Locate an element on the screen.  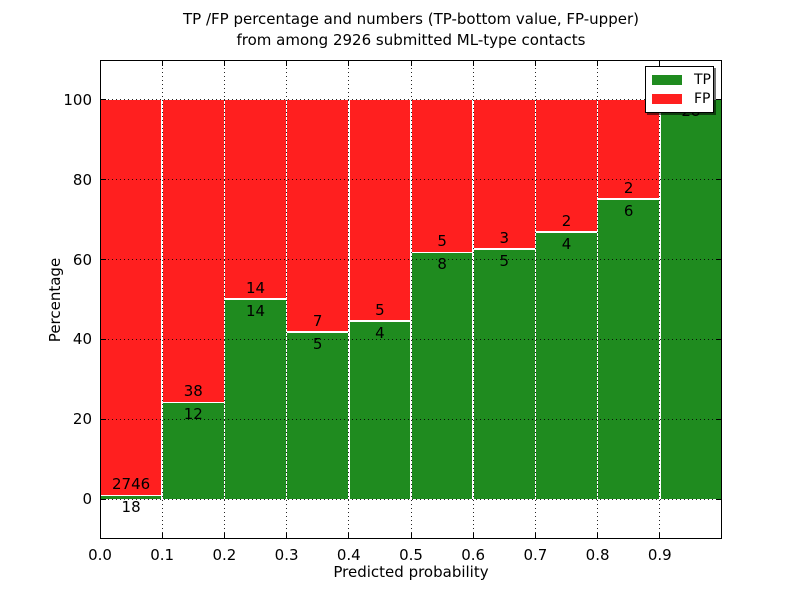
tp-count-label: 18 is located at coordinates (131, 507).